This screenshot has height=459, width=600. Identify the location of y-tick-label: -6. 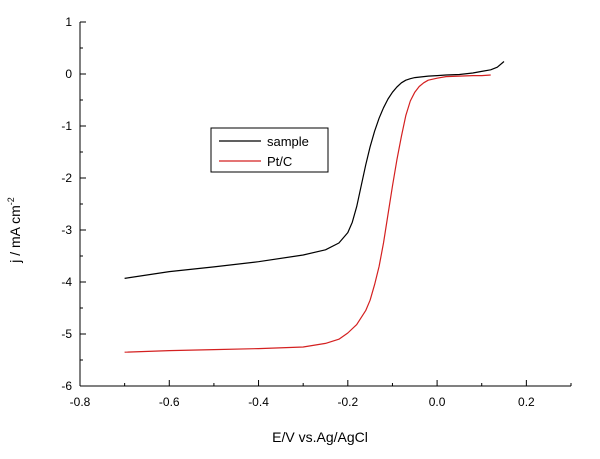
(66, 386).